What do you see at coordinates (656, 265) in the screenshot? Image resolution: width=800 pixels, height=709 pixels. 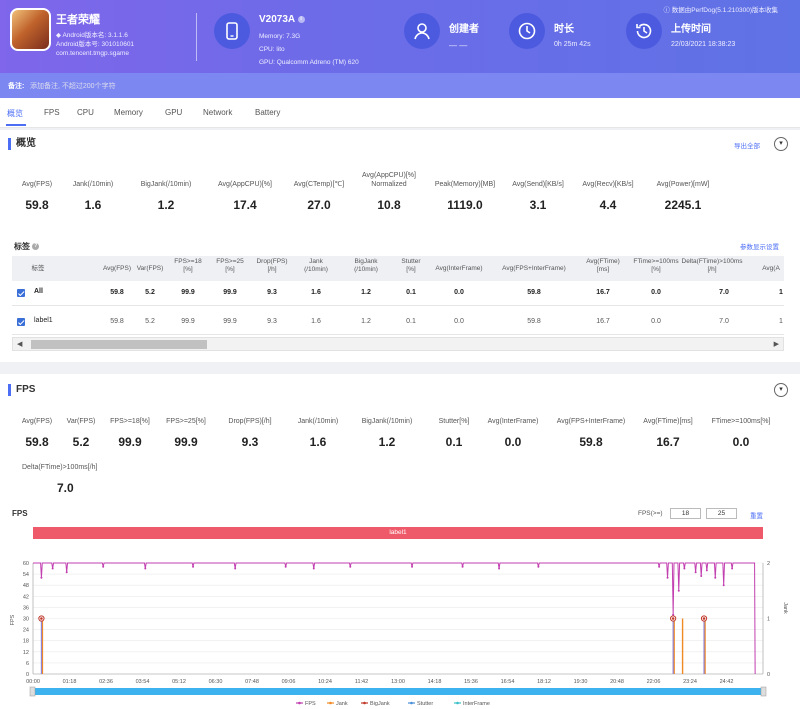 I see `table-header-cell: FTime>=100ms [%]` at bounding box center [656, 265].